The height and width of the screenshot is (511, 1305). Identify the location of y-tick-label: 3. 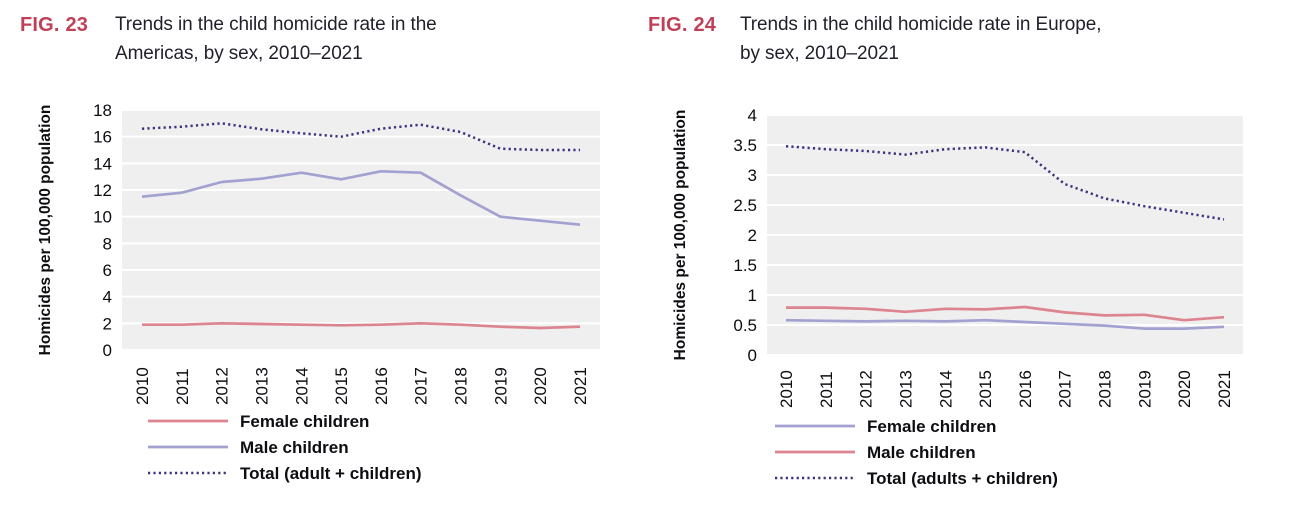
(752, 175).